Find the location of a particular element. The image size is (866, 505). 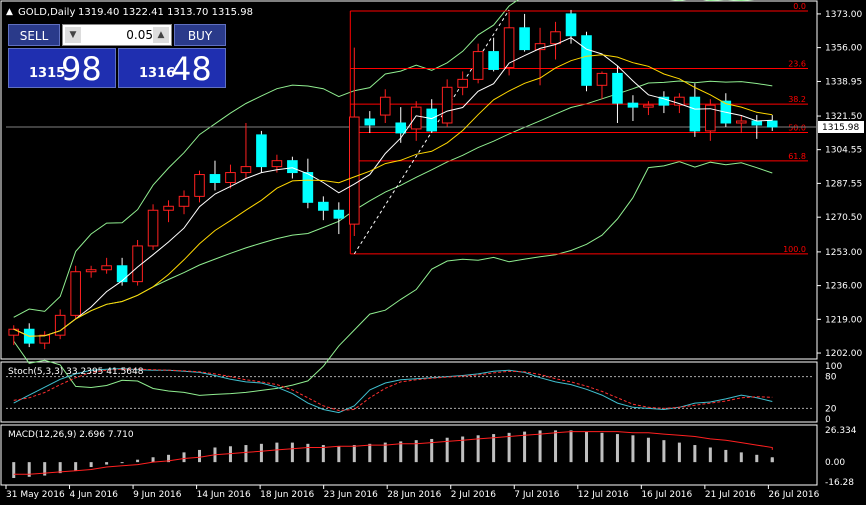

time-axis-label: 9 Jun 2016 is located at coordinates (157, 495).